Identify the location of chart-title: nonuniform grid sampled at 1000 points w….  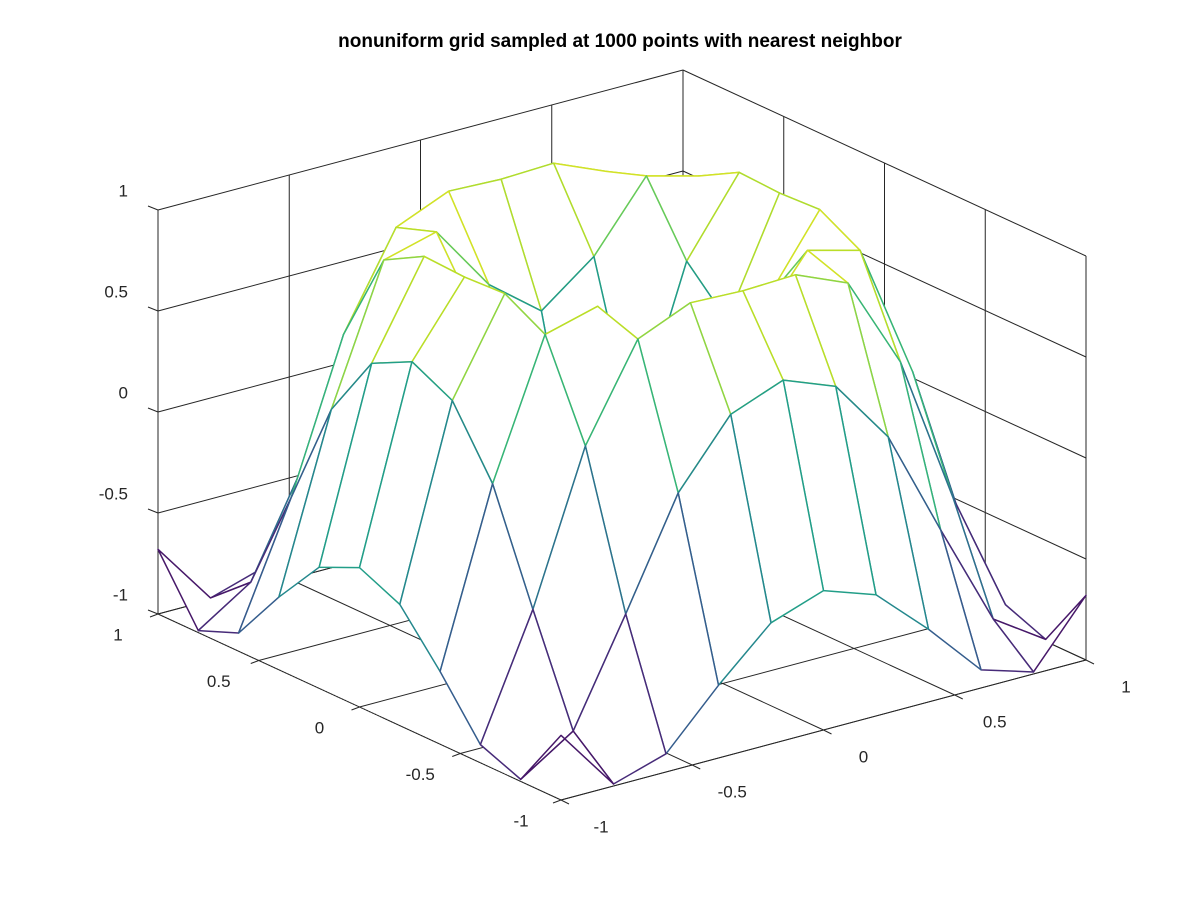
(620, 41).